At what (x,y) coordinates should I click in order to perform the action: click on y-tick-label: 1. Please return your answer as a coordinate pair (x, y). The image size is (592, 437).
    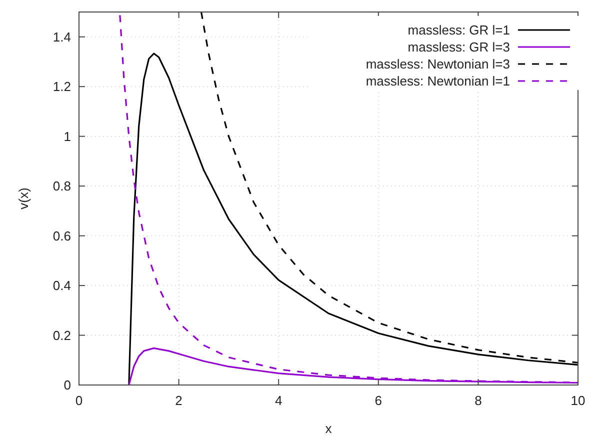
    Looking at the image, I should click on (67, 136).